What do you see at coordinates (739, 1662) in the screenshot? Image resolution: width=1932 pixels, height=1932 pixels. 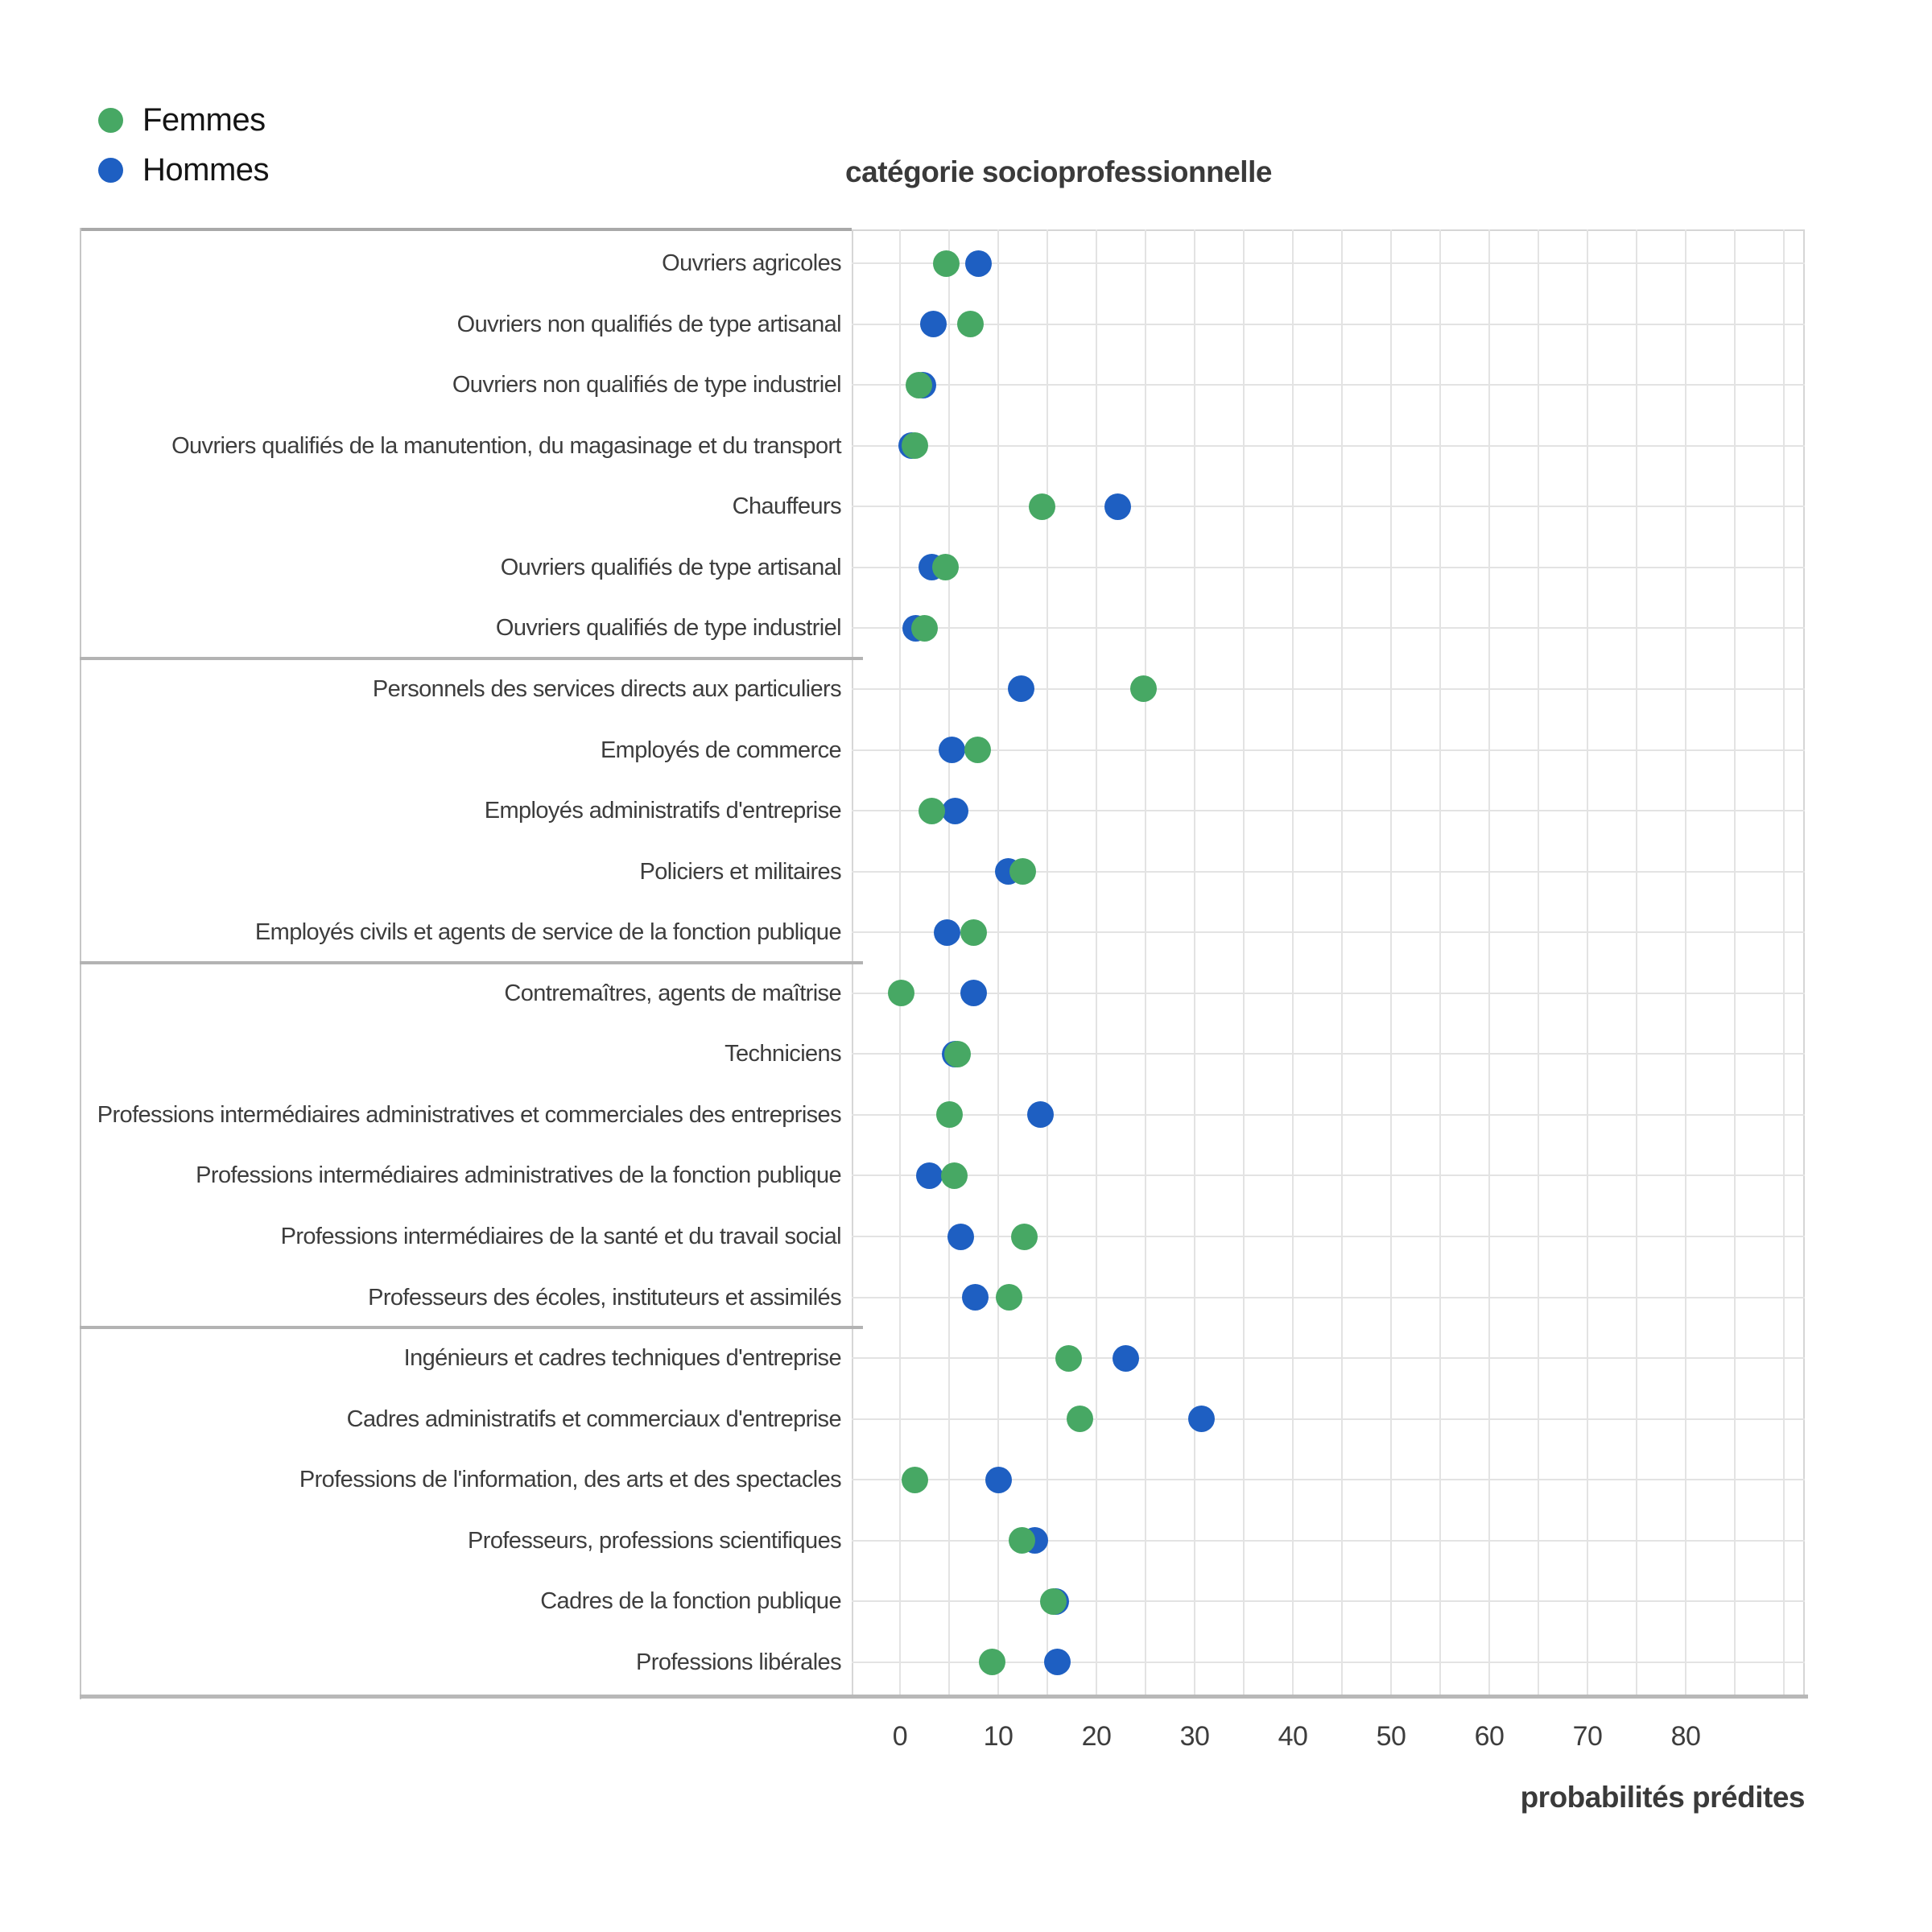 I see `category-label: Professions libérales` at bounding box center [739, 1662].